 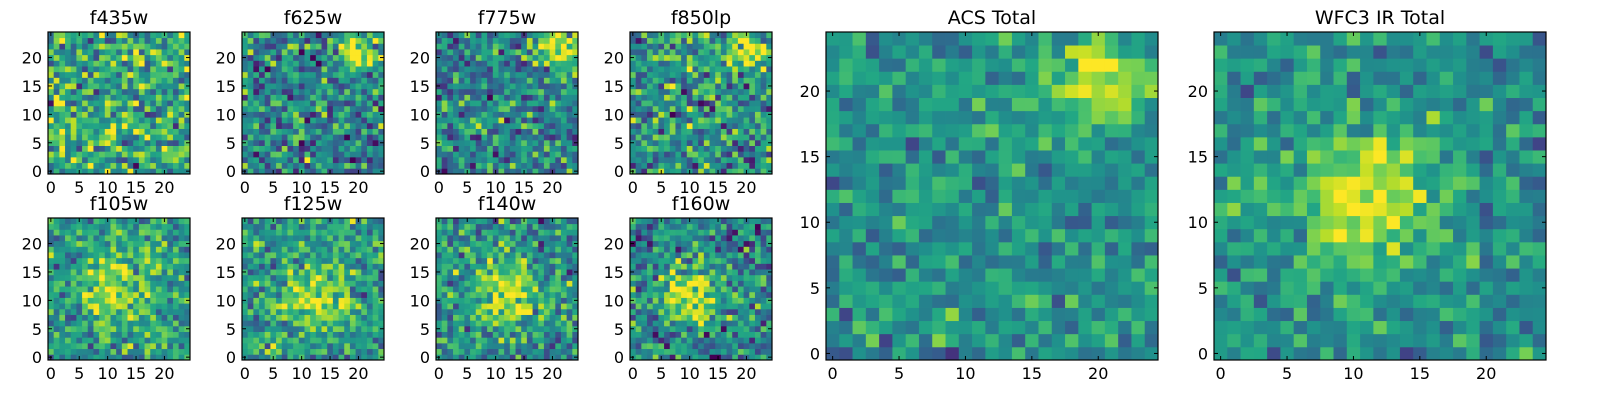 I want to click on x-tick-label: 15, so click(x=136, y=187).